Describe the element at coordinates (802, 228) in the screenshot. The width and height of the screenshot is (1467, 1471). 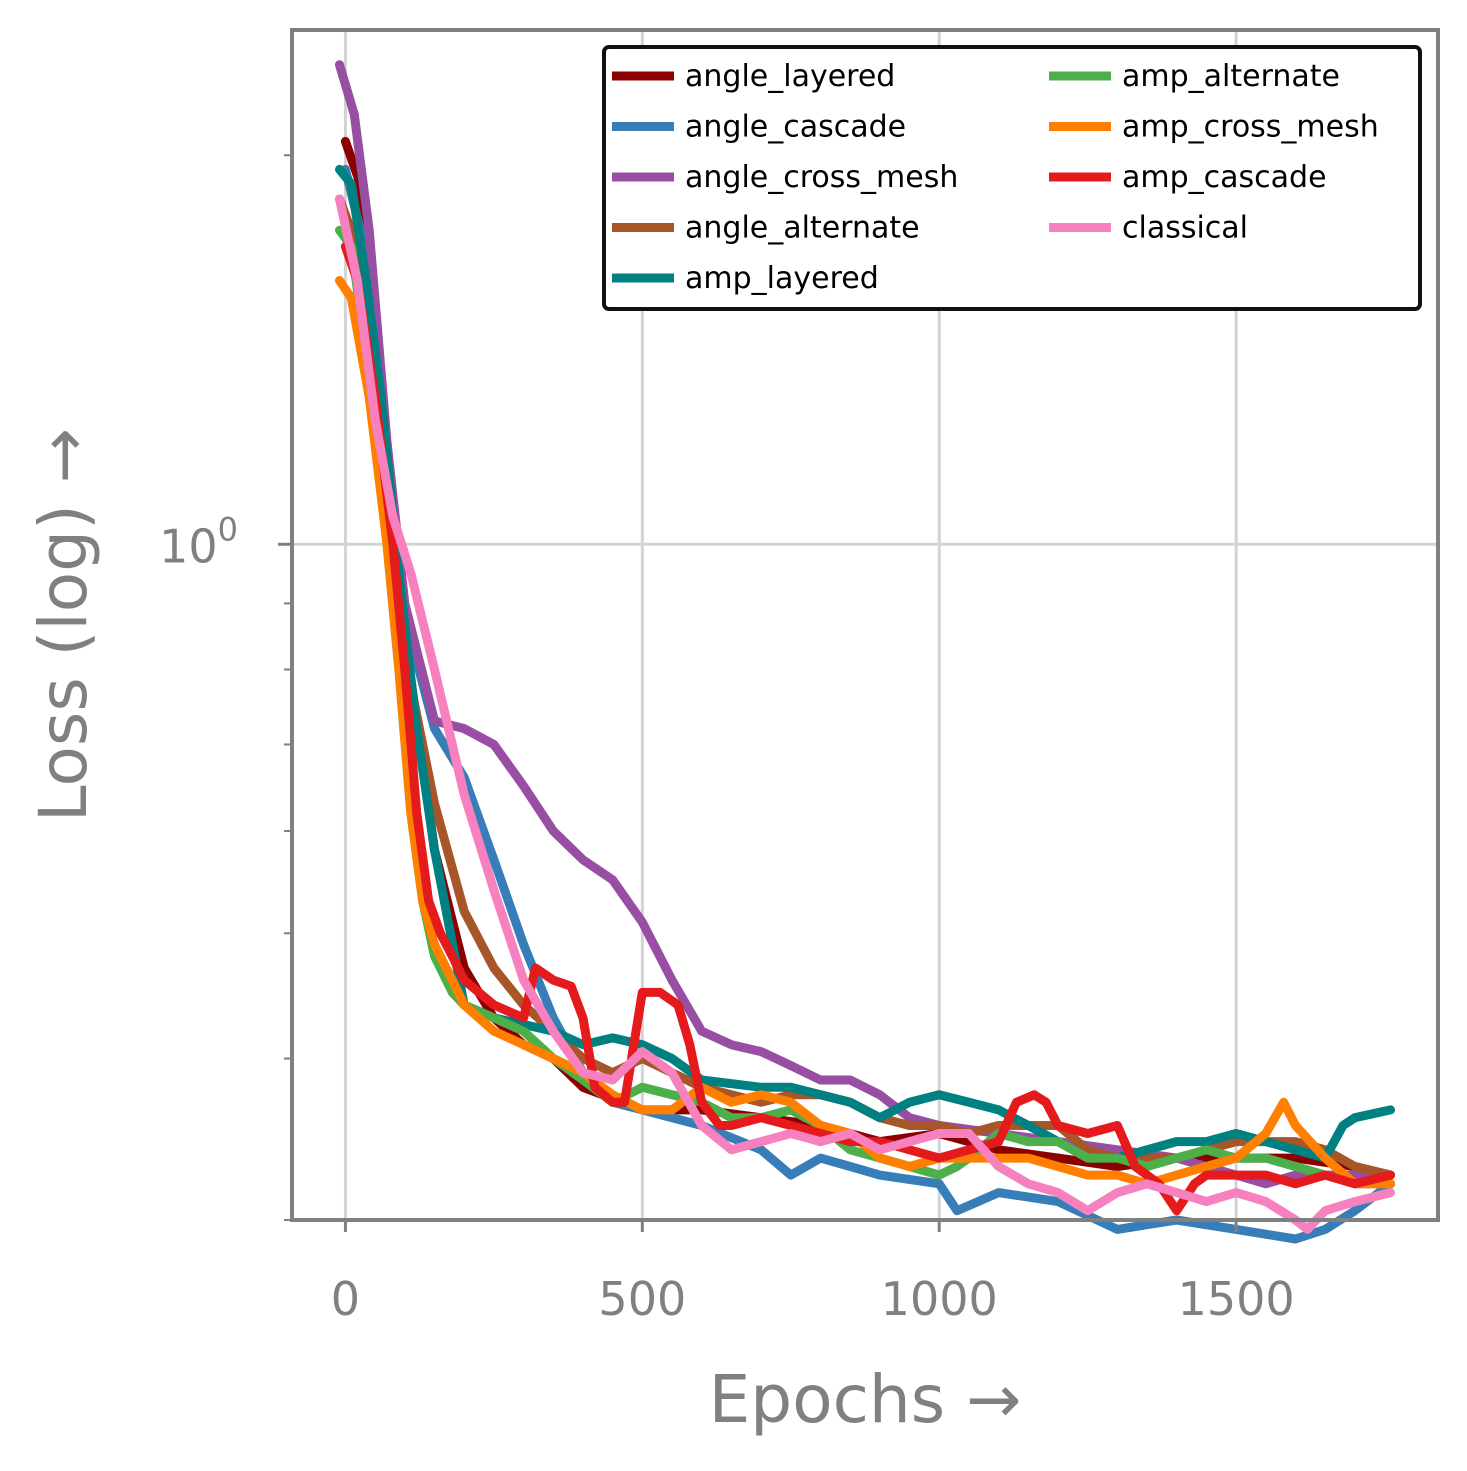
I see `legend-label: angle_alternate` at that location.